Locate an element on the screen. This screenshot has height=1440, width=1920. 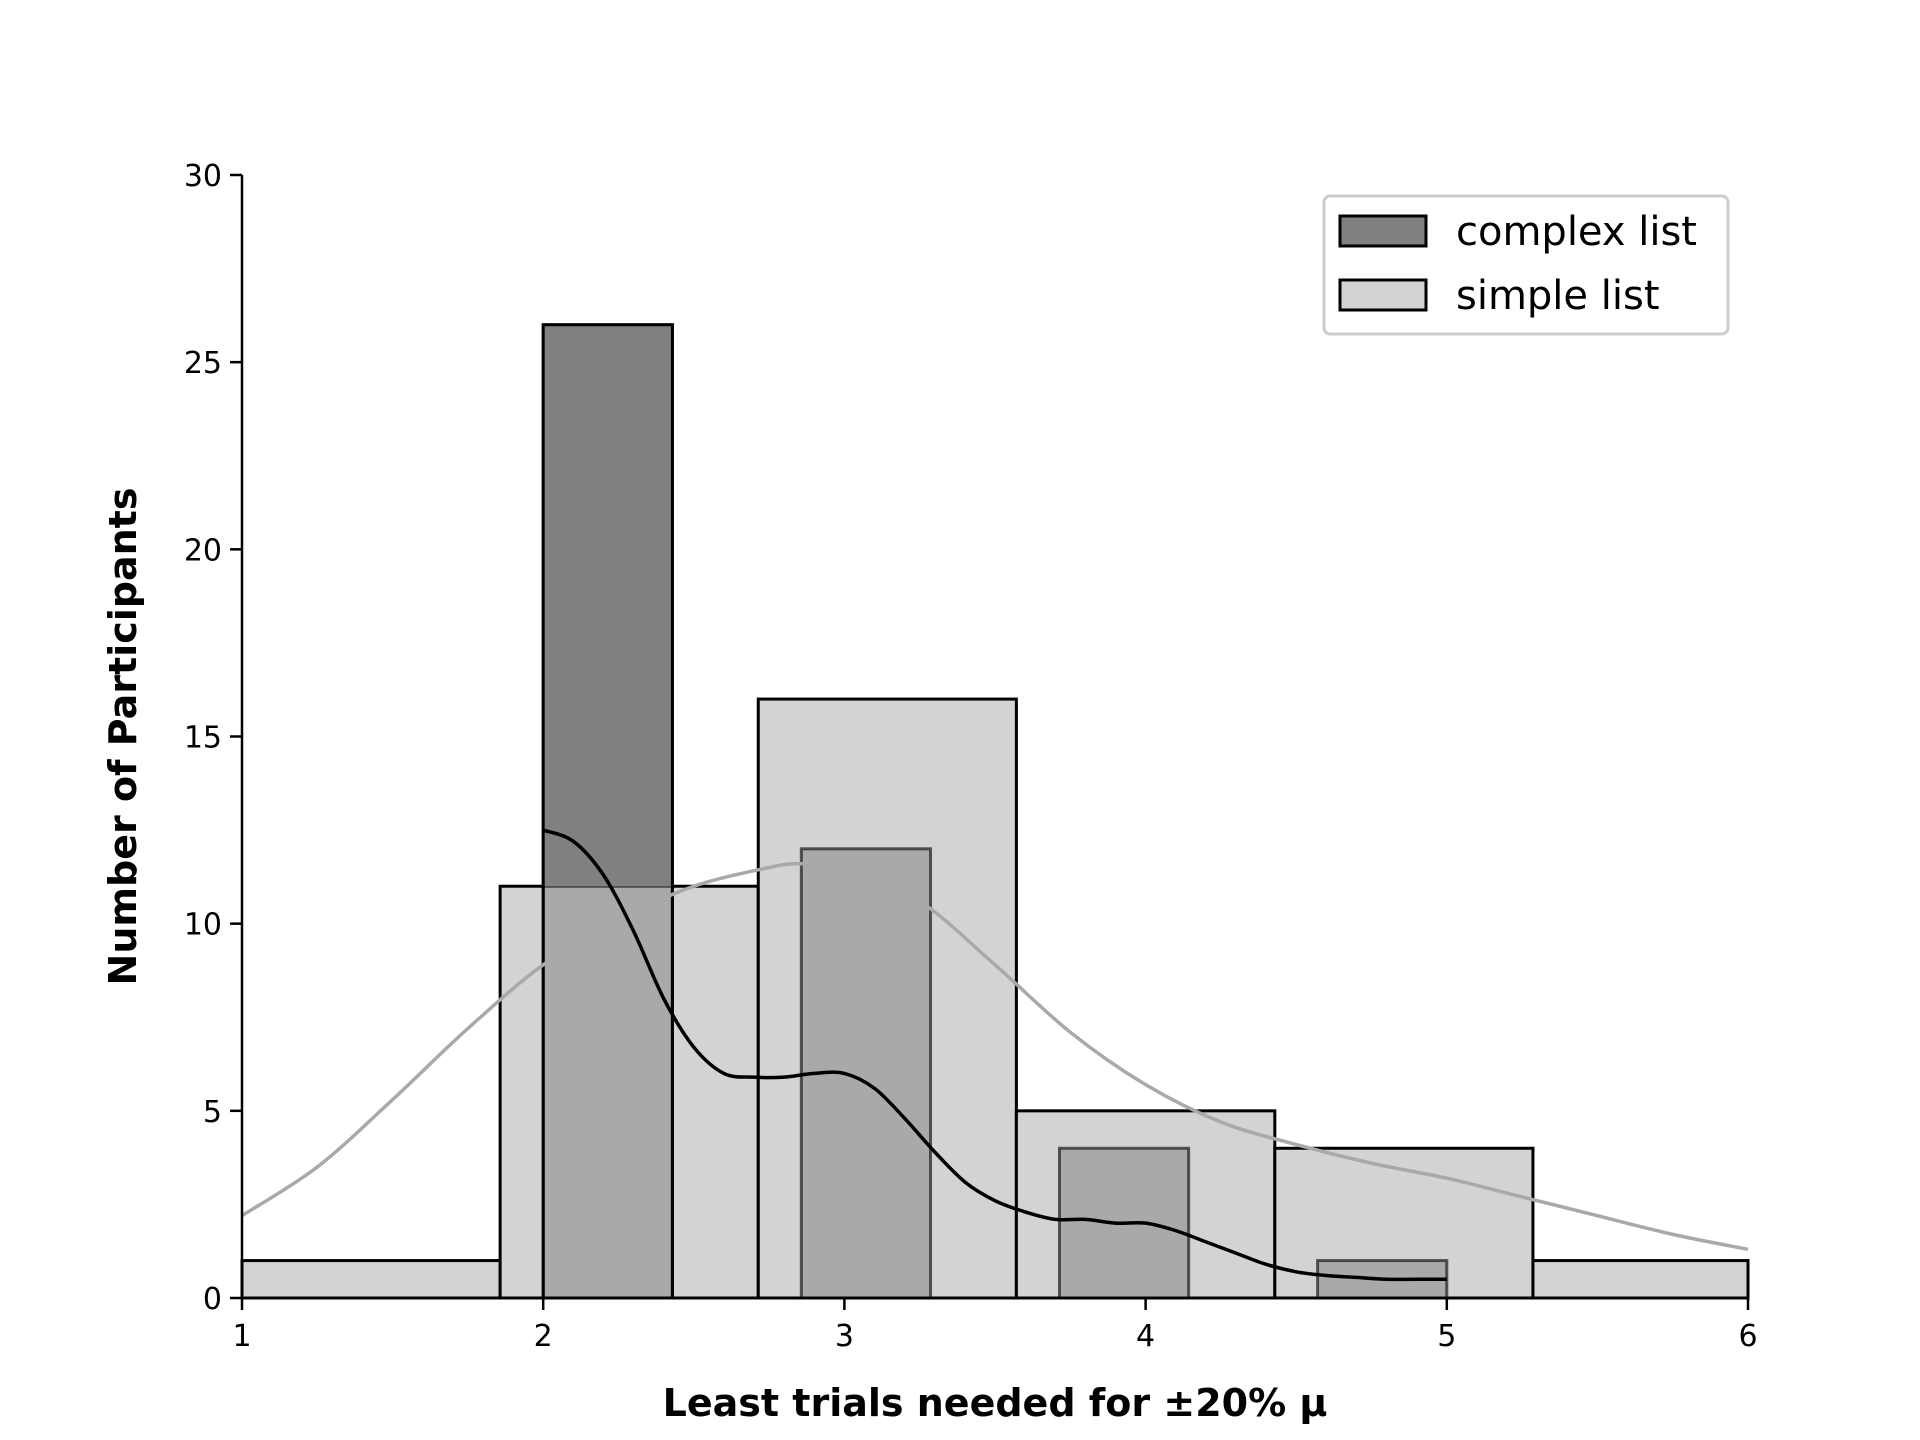
complex-list-kde-line is located at coordinates (994, 1055).